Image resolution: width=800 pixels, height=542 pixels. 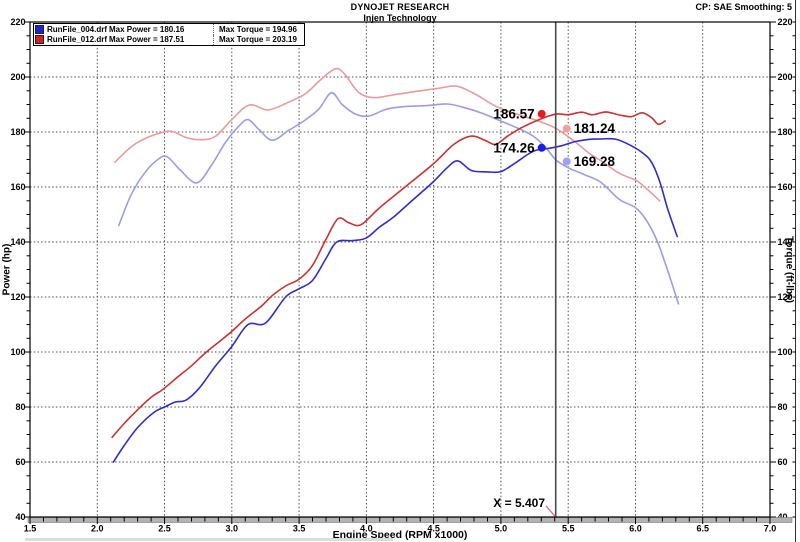 What do you see at coordinates (147, 40) in the screenshot?
I see `run012-max-power: Max Power = 187.51` at bounding box center [147, 40].